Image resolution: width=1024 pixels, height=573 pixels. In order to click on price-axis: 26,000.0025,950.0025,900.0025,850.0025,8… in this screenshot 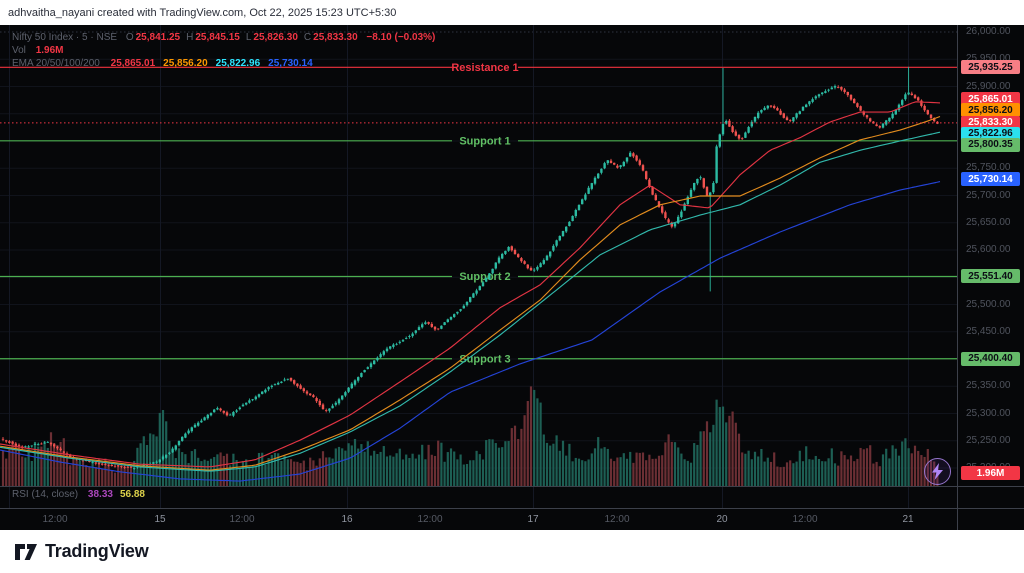, I will do `click(990, 277)`.